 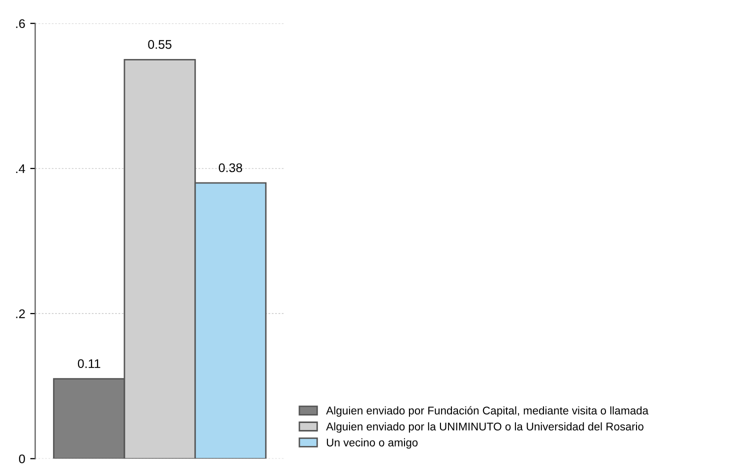 What do you see at coordinates (22, 459) in the screenshot?
I see `y-tick-label: 0` at bounding box center [22, 459].